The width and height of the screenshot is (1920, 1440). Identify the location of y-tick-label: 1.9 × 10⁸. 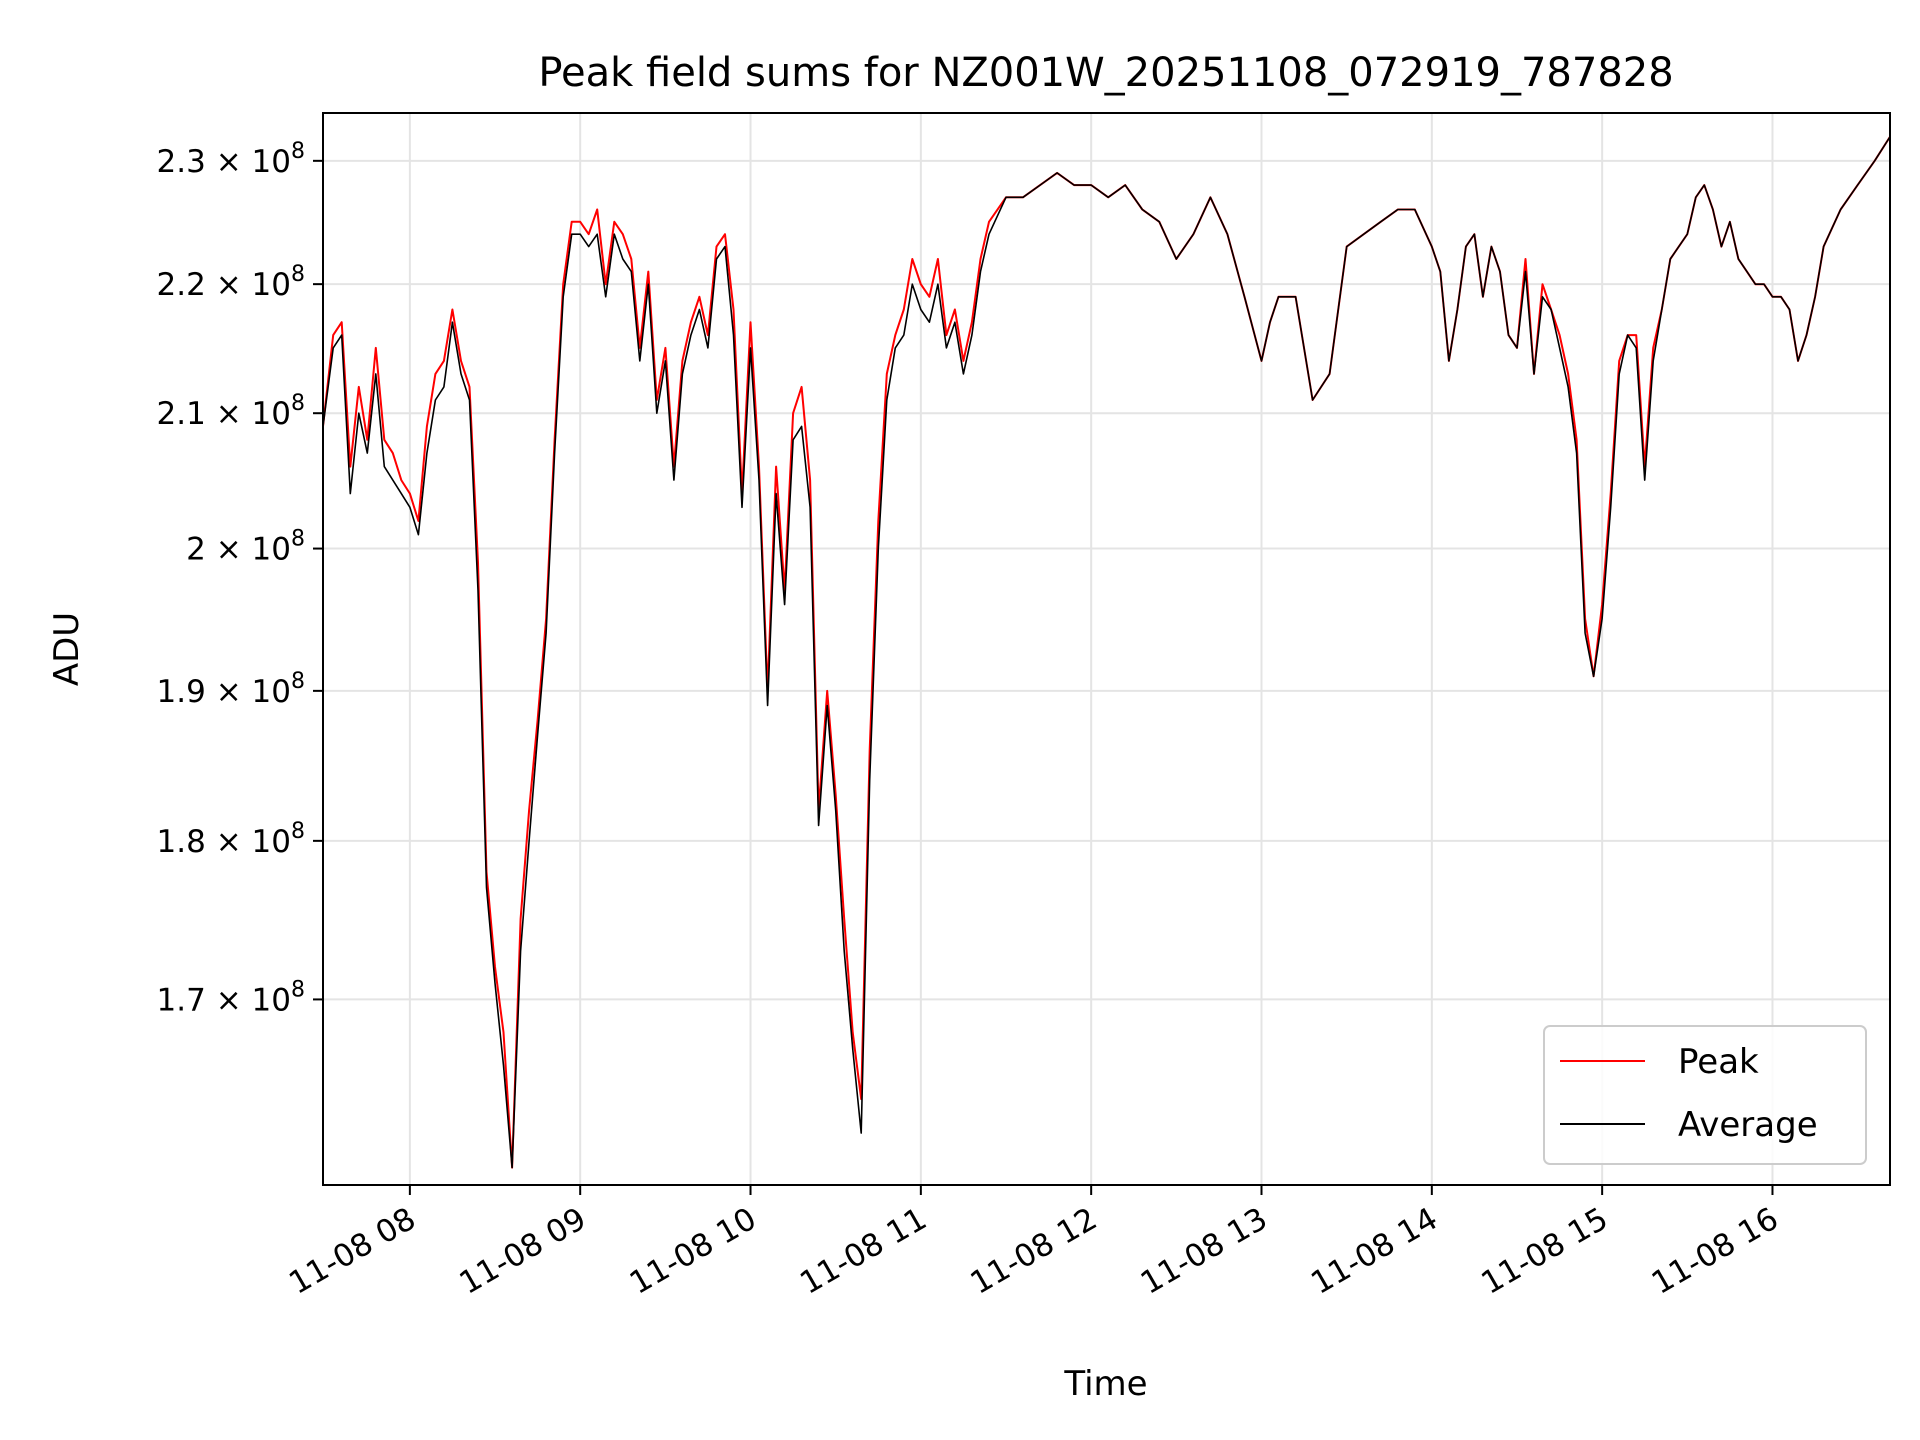
(231, 689).